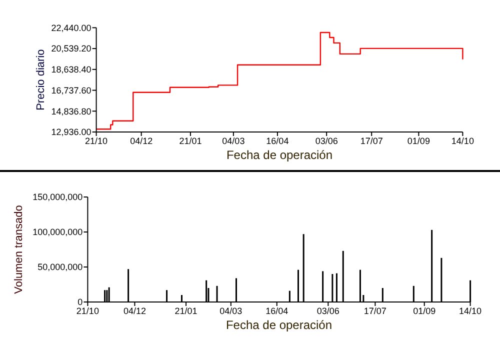 This screenshot has width=500, height=341. What do you see at coordinates (41, 79) in the screenshot?
I see `y-axis-title: Precio diario` at bounding box center [41, 79].